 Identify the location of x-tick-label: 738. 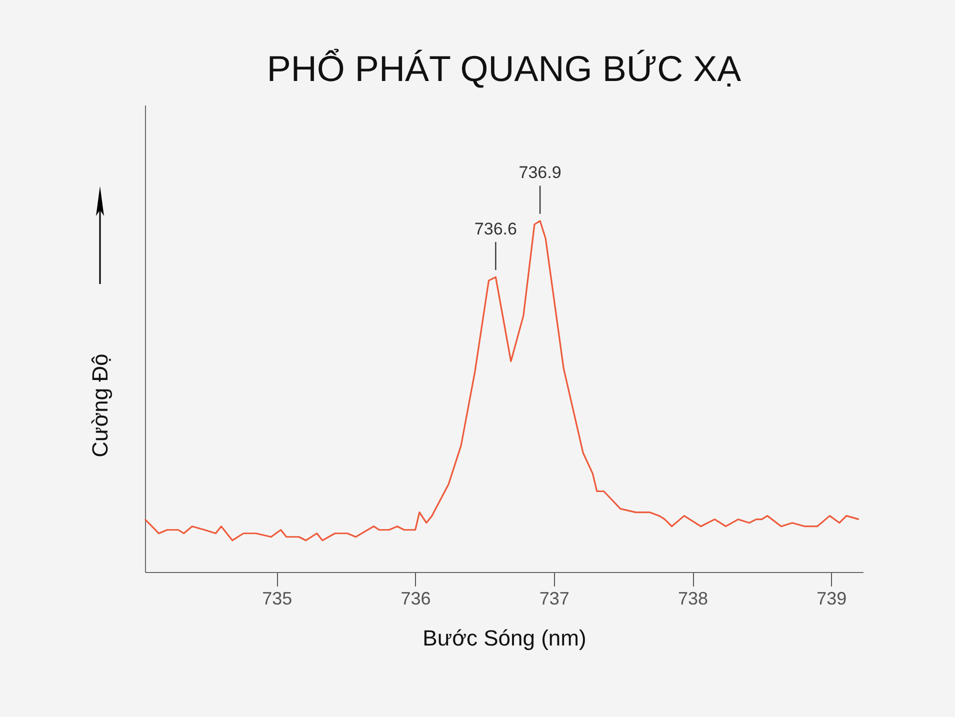
(693, 598).